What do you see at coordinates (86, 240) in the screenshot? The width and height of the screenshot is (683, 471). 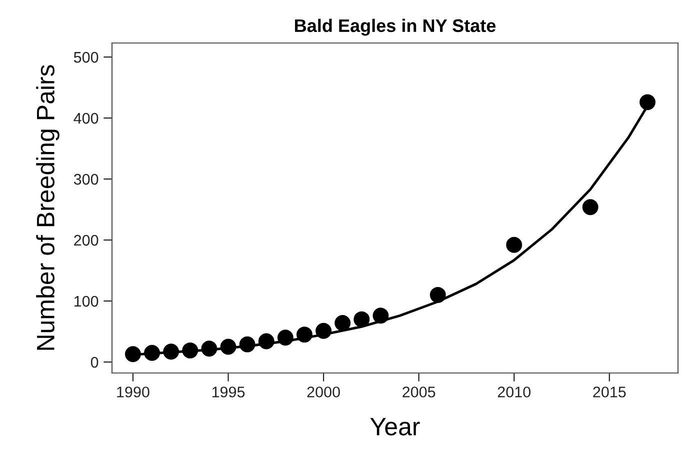 I see `y-tick-label: 200` at bounding box center [86, 240].